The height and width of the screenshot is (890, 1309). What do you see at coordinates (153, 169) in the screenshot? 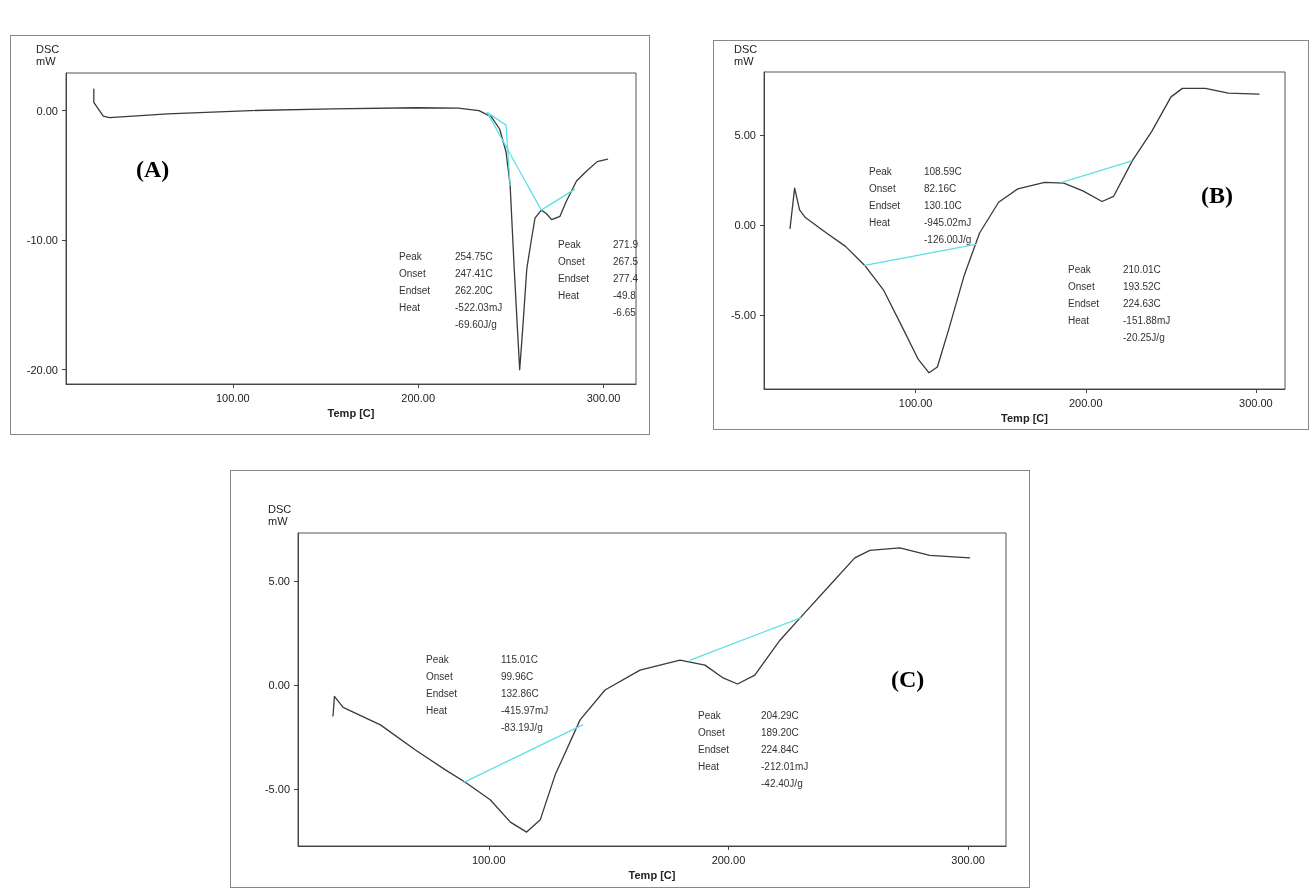
I see `annotation: (A)` at bounding box center [153, 169].